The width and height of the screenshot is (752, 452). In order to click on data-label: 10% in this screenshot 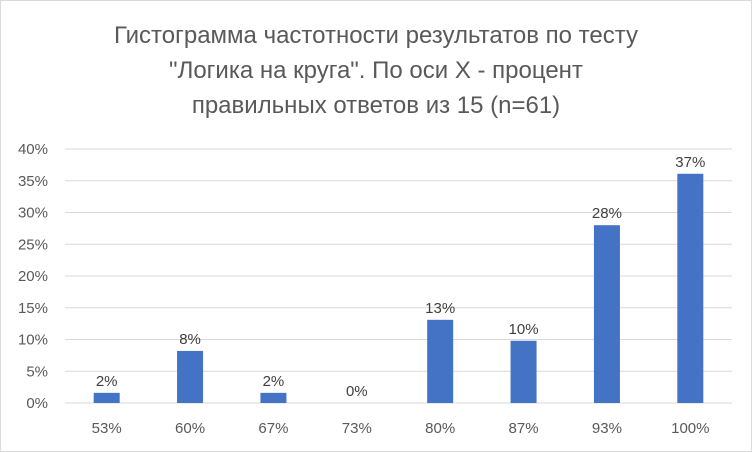, I will do `click(524, 329)`.